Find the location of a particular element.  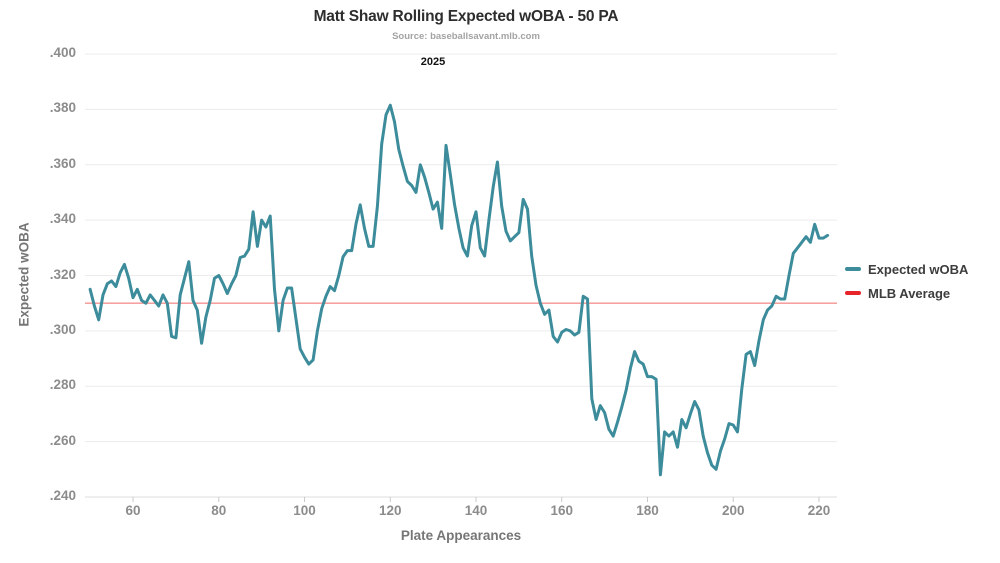

y-tick-label: .300 is located at coordinates (62, 329).